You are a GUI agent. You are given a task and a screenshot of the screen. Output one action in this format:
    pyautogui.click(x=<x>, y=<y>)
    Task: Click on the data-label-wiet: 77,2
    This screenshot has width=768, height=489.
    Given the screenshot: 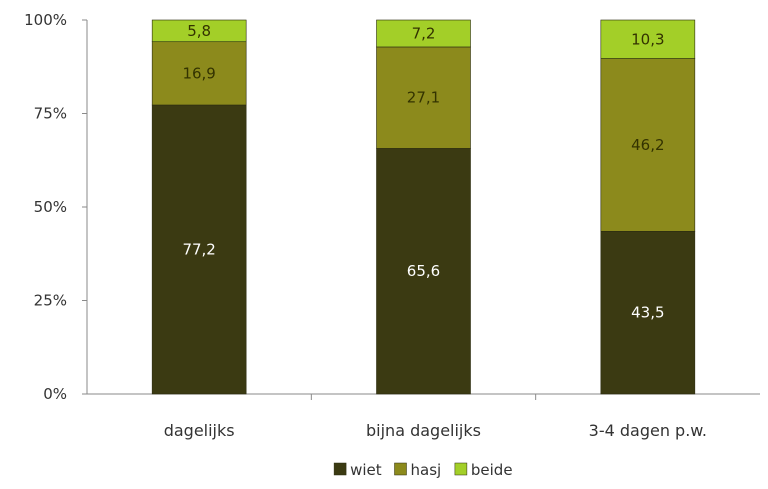 What is the action you would take?
    pyautogui.click(x=198, y=249)
    